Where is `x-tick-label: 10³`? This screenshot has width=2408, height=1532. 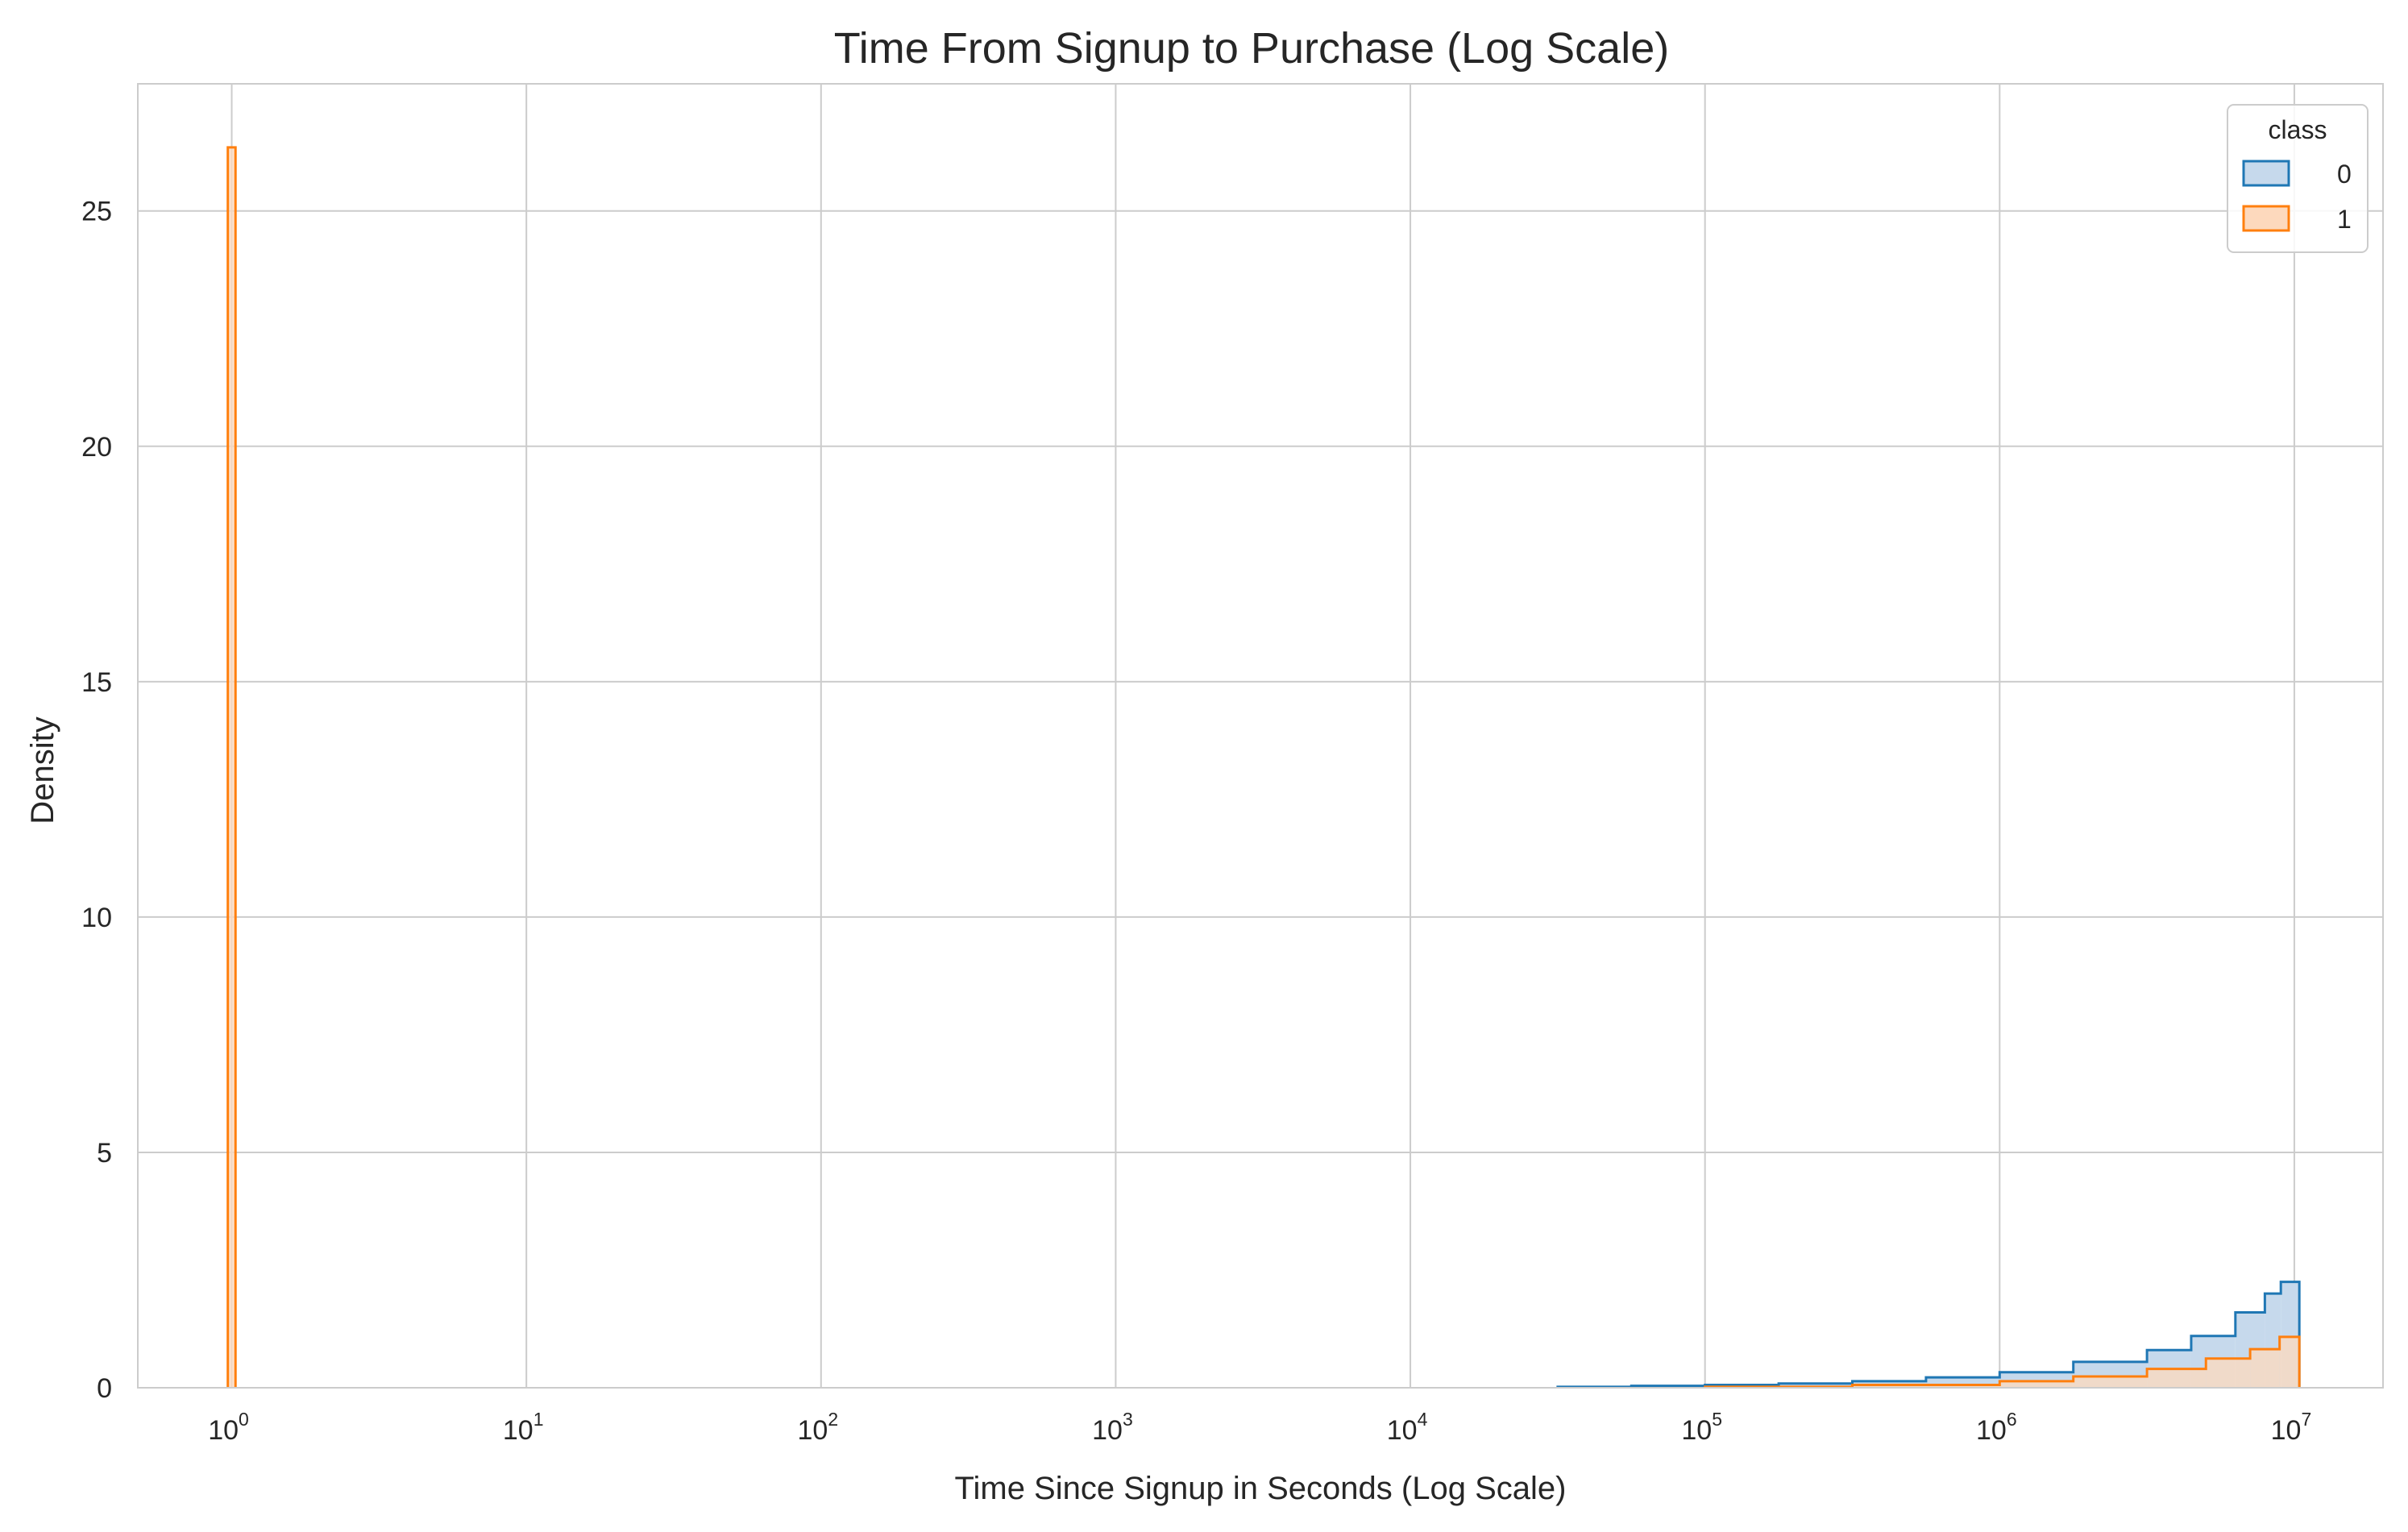
x-tick-label: 10³ is located at coordinates (1112, 1427).